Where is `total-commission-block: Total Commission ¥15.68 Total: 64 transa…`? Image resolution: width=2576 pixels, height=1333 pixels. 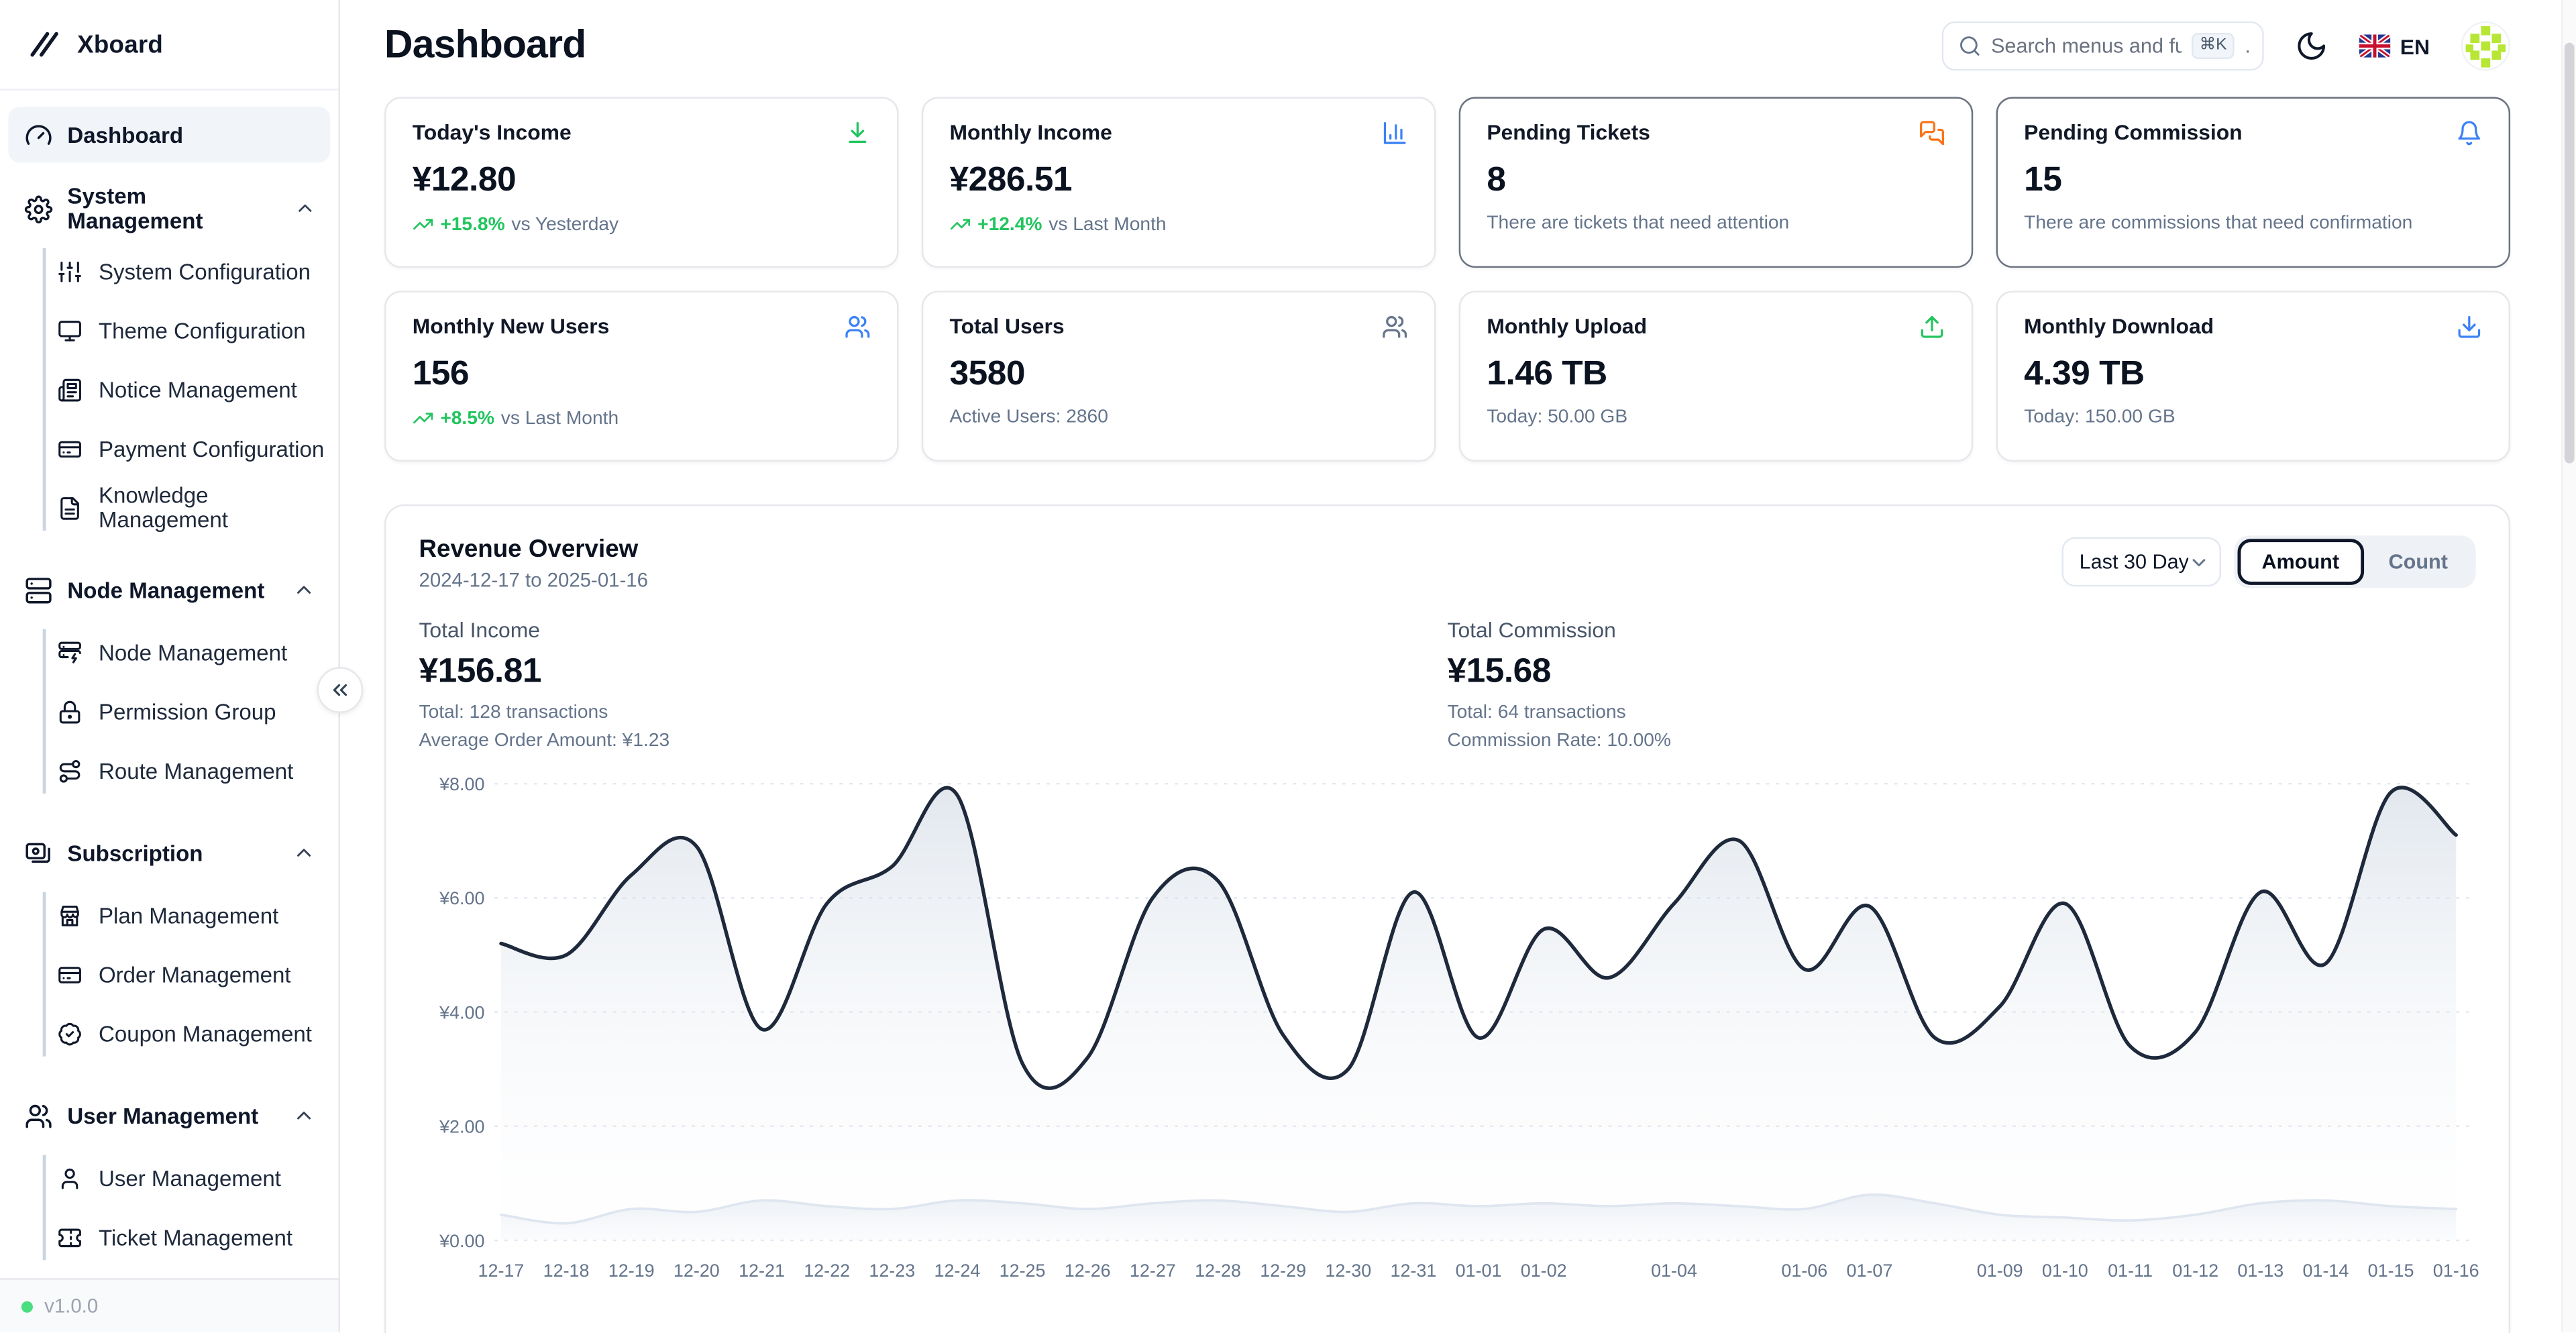
total-commission-block: Total Commission ¥15.68 Total: 64 transa… is located at coordinates (1962, 684).